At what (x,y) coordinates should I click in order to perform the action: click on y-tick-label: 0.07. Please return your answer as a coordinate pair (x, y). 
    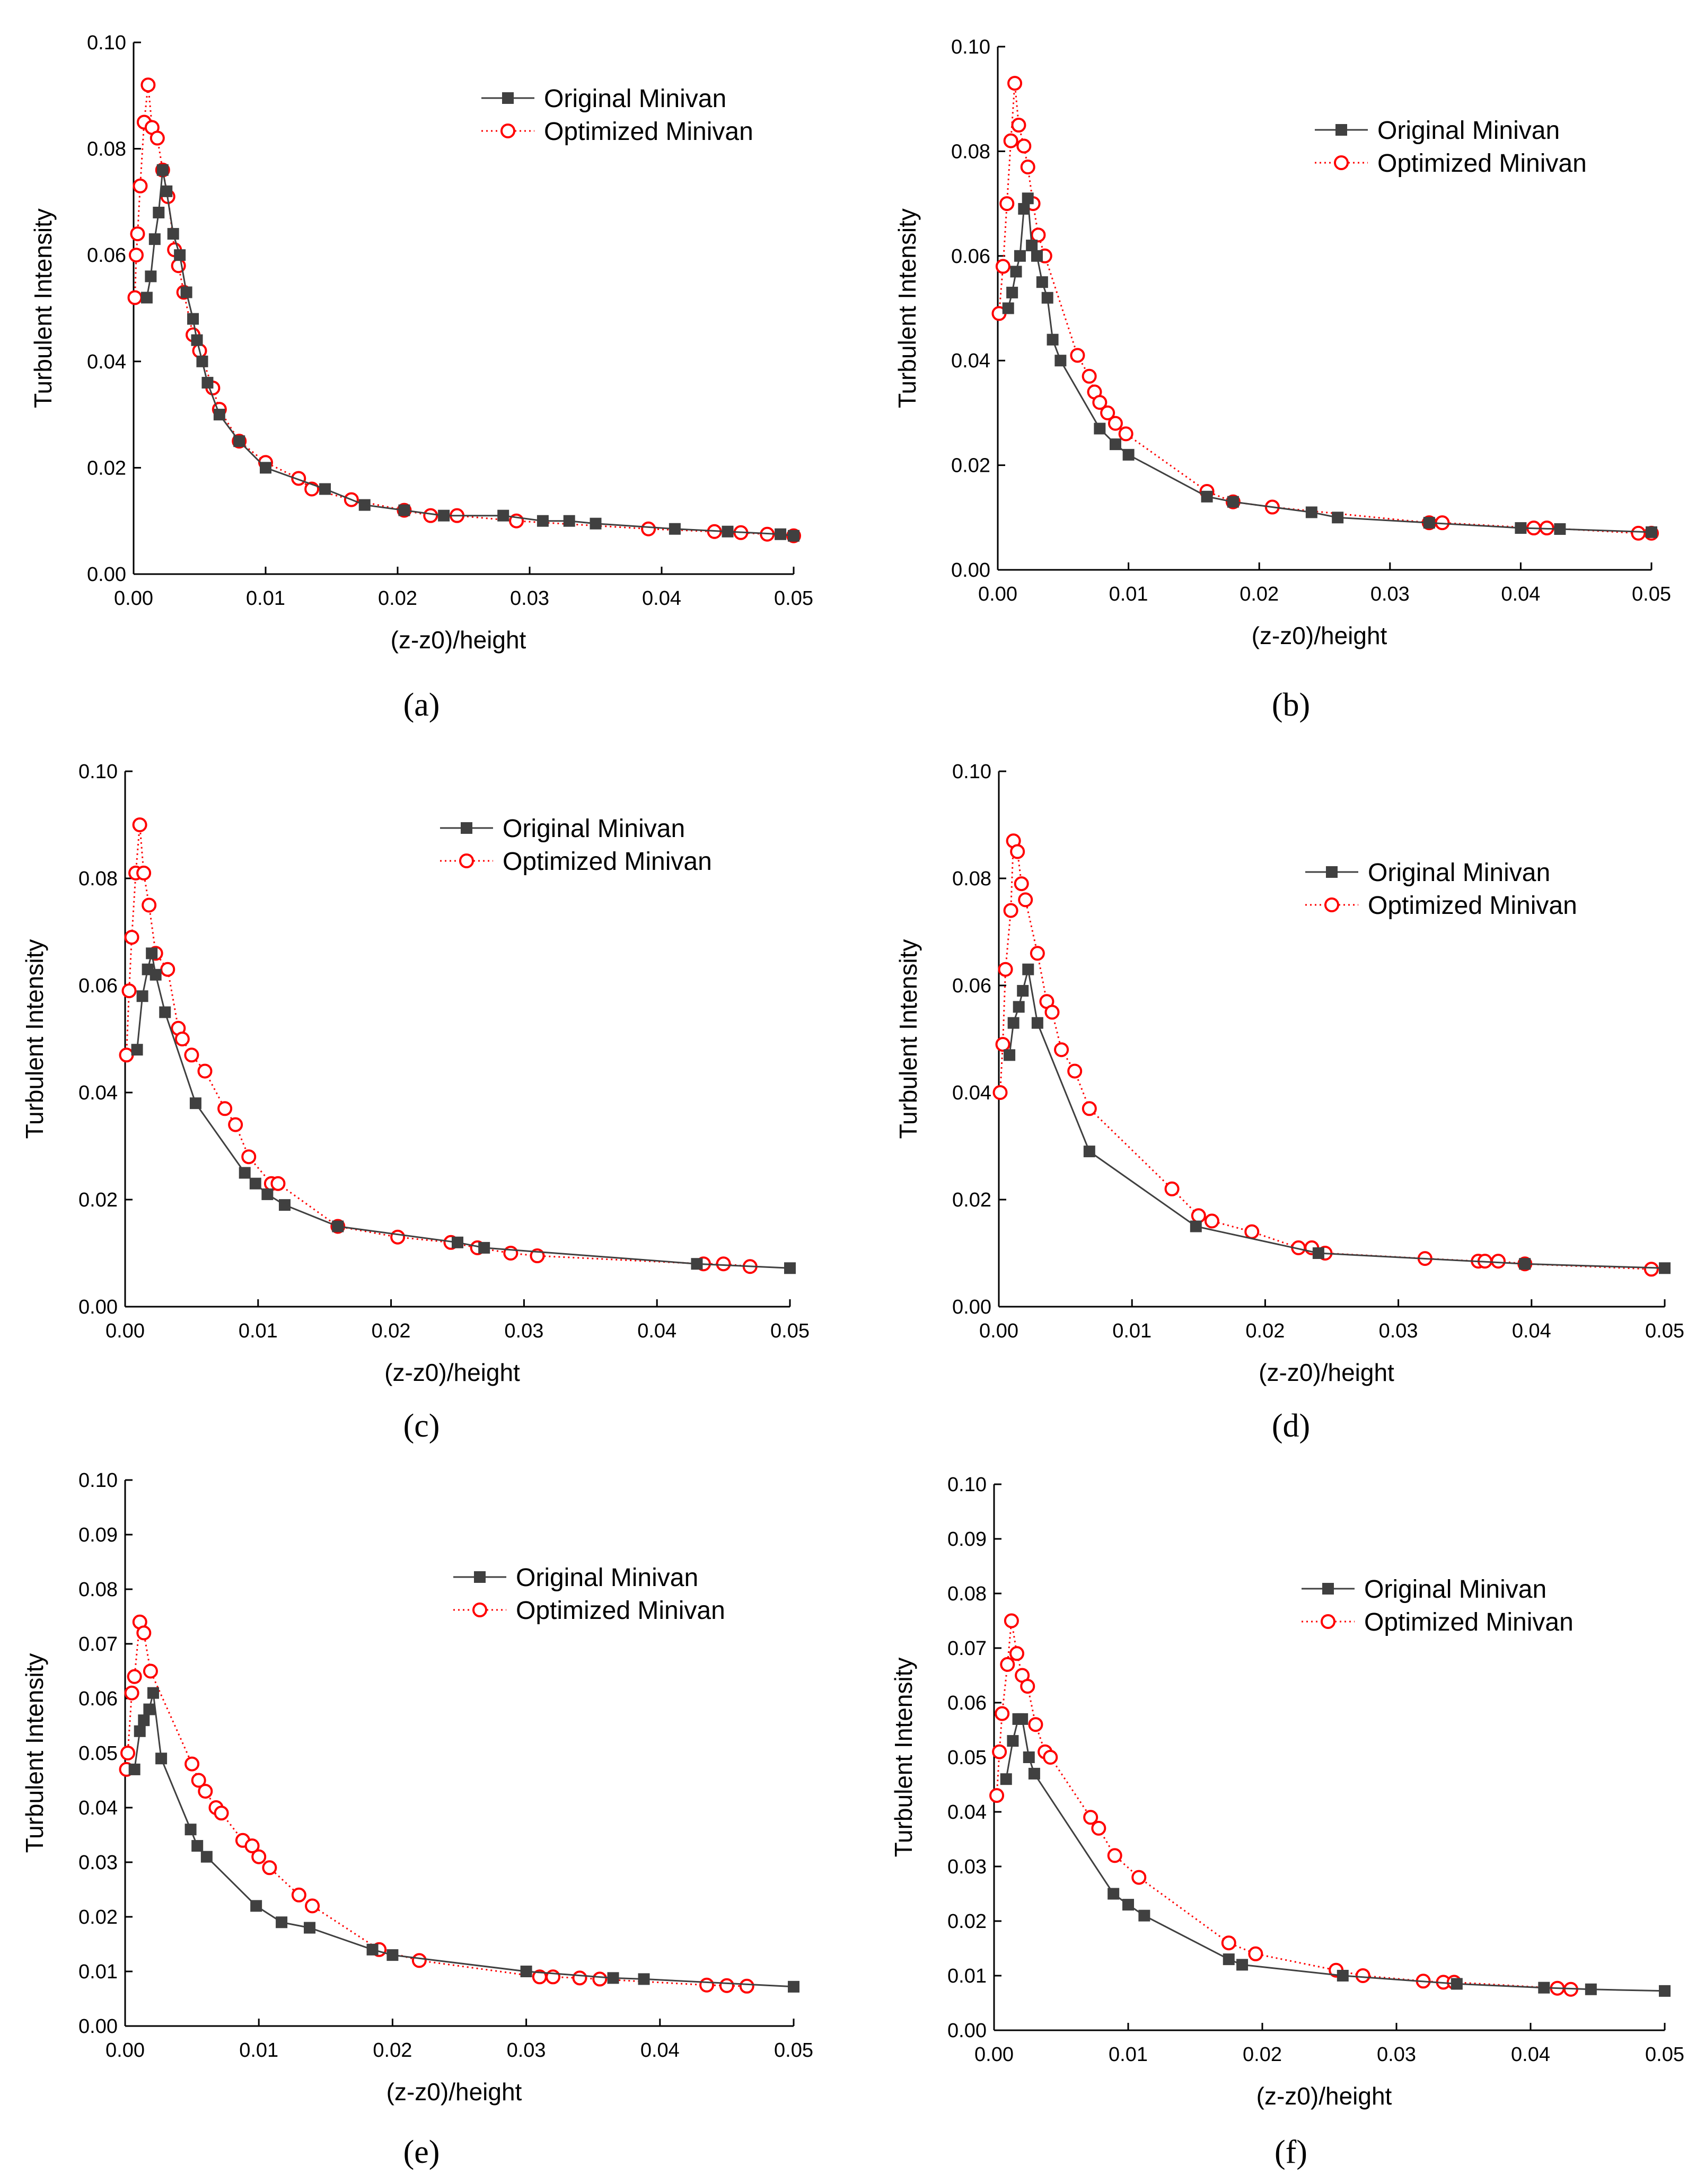
    Looking at the image, I should click on (98, 1644).